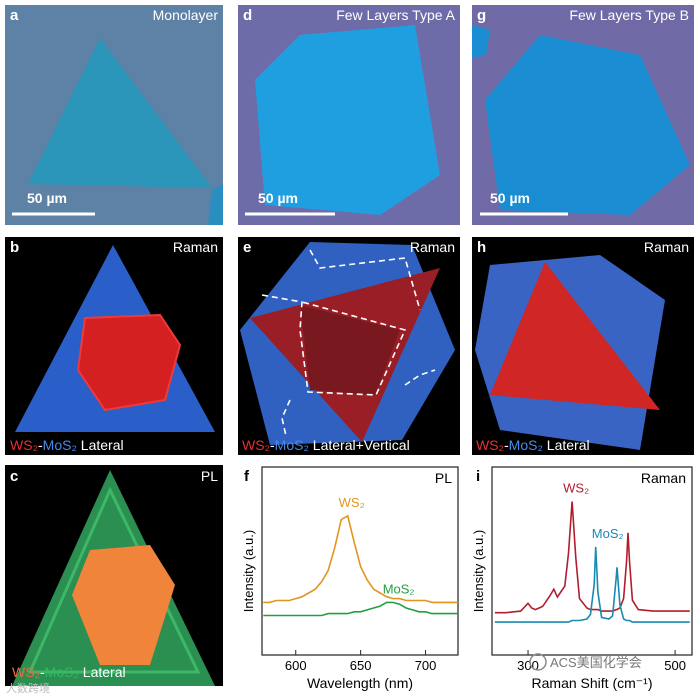  What do you see at coordinates (629, 15) in the screenshot?
I see `panel-title: Few Layers Type B` at bounding box center [629, 15].